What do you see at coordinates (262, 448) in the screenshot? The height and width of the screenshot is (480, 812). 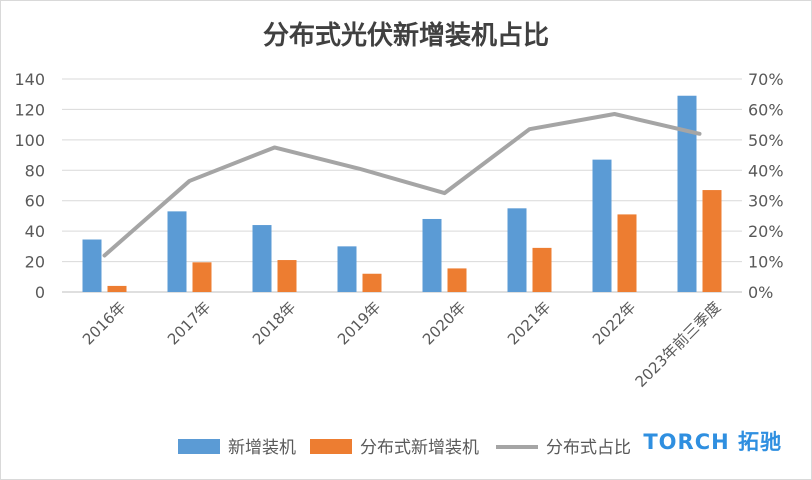 I see `legend-label-0: 新增装机` at bounding box center [262, 448].